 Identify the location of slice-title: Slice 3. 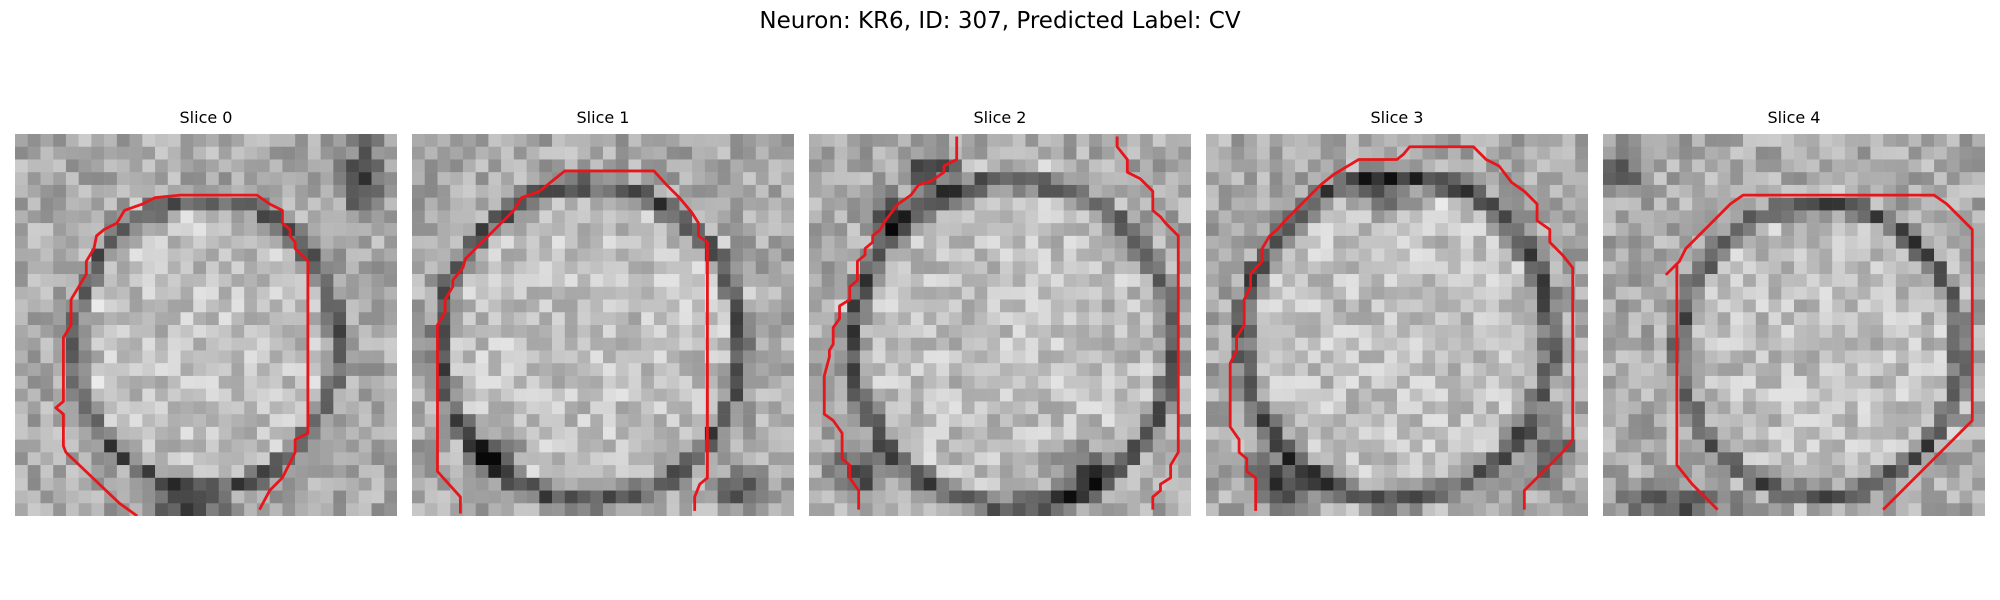
(1397, 117).